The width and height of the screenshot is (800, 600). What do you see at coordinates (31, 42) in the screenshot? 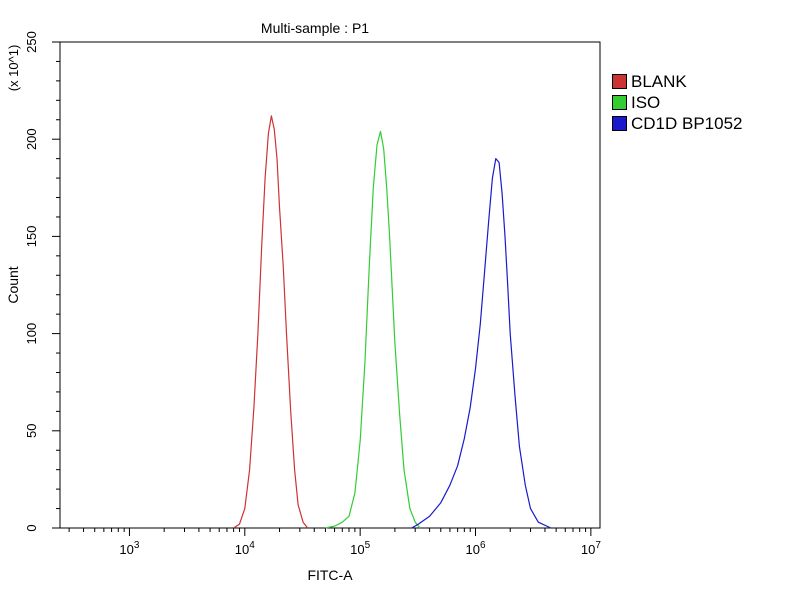
I see `y-tick-label: 250` at bounding box center [31, 42].